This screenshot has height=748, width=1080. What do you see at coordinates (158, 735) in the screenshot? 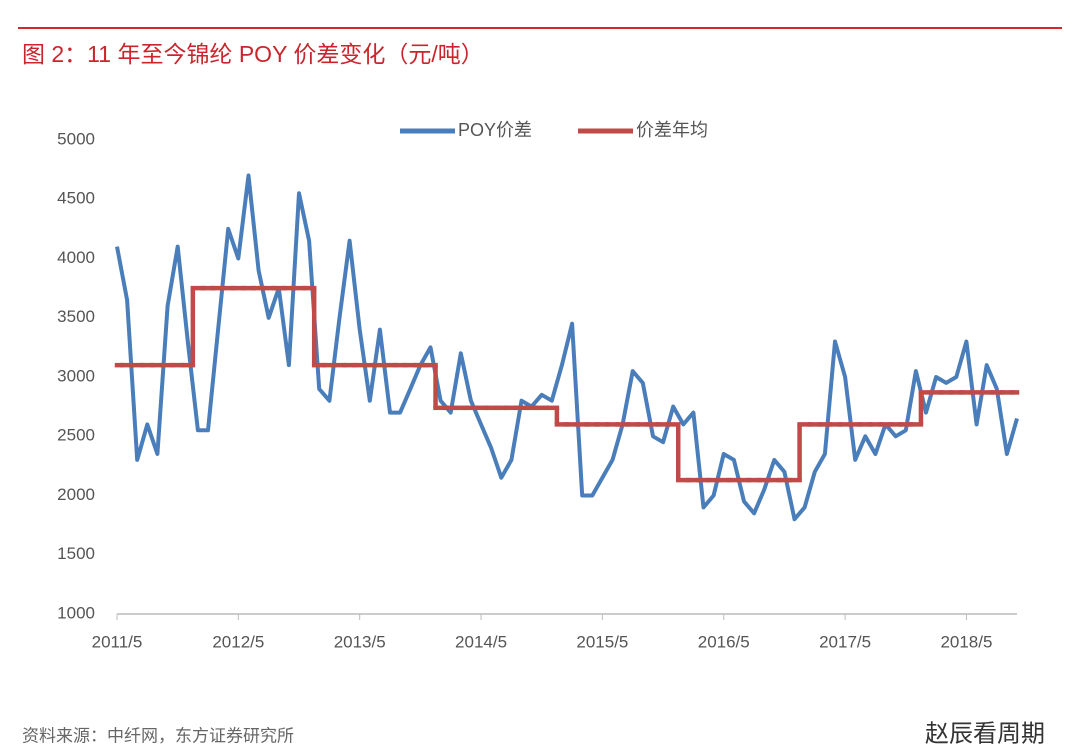
I see `source-note: 资料来源：中纤网，东方证券研究所` at bounding box center [158, 735].